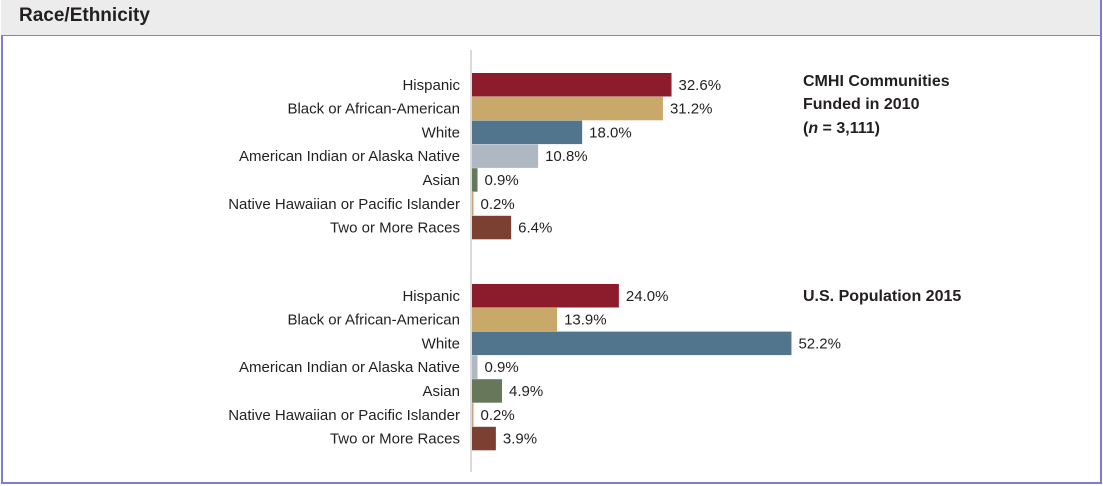 The width and height of the screenshot is (1103, 486). What do you see at coordinates (566, 156) in the screenshot?
I see `value-label-american-indian-or-alaska-native-series-0: 10.8%` at bounding box center [566, 156].